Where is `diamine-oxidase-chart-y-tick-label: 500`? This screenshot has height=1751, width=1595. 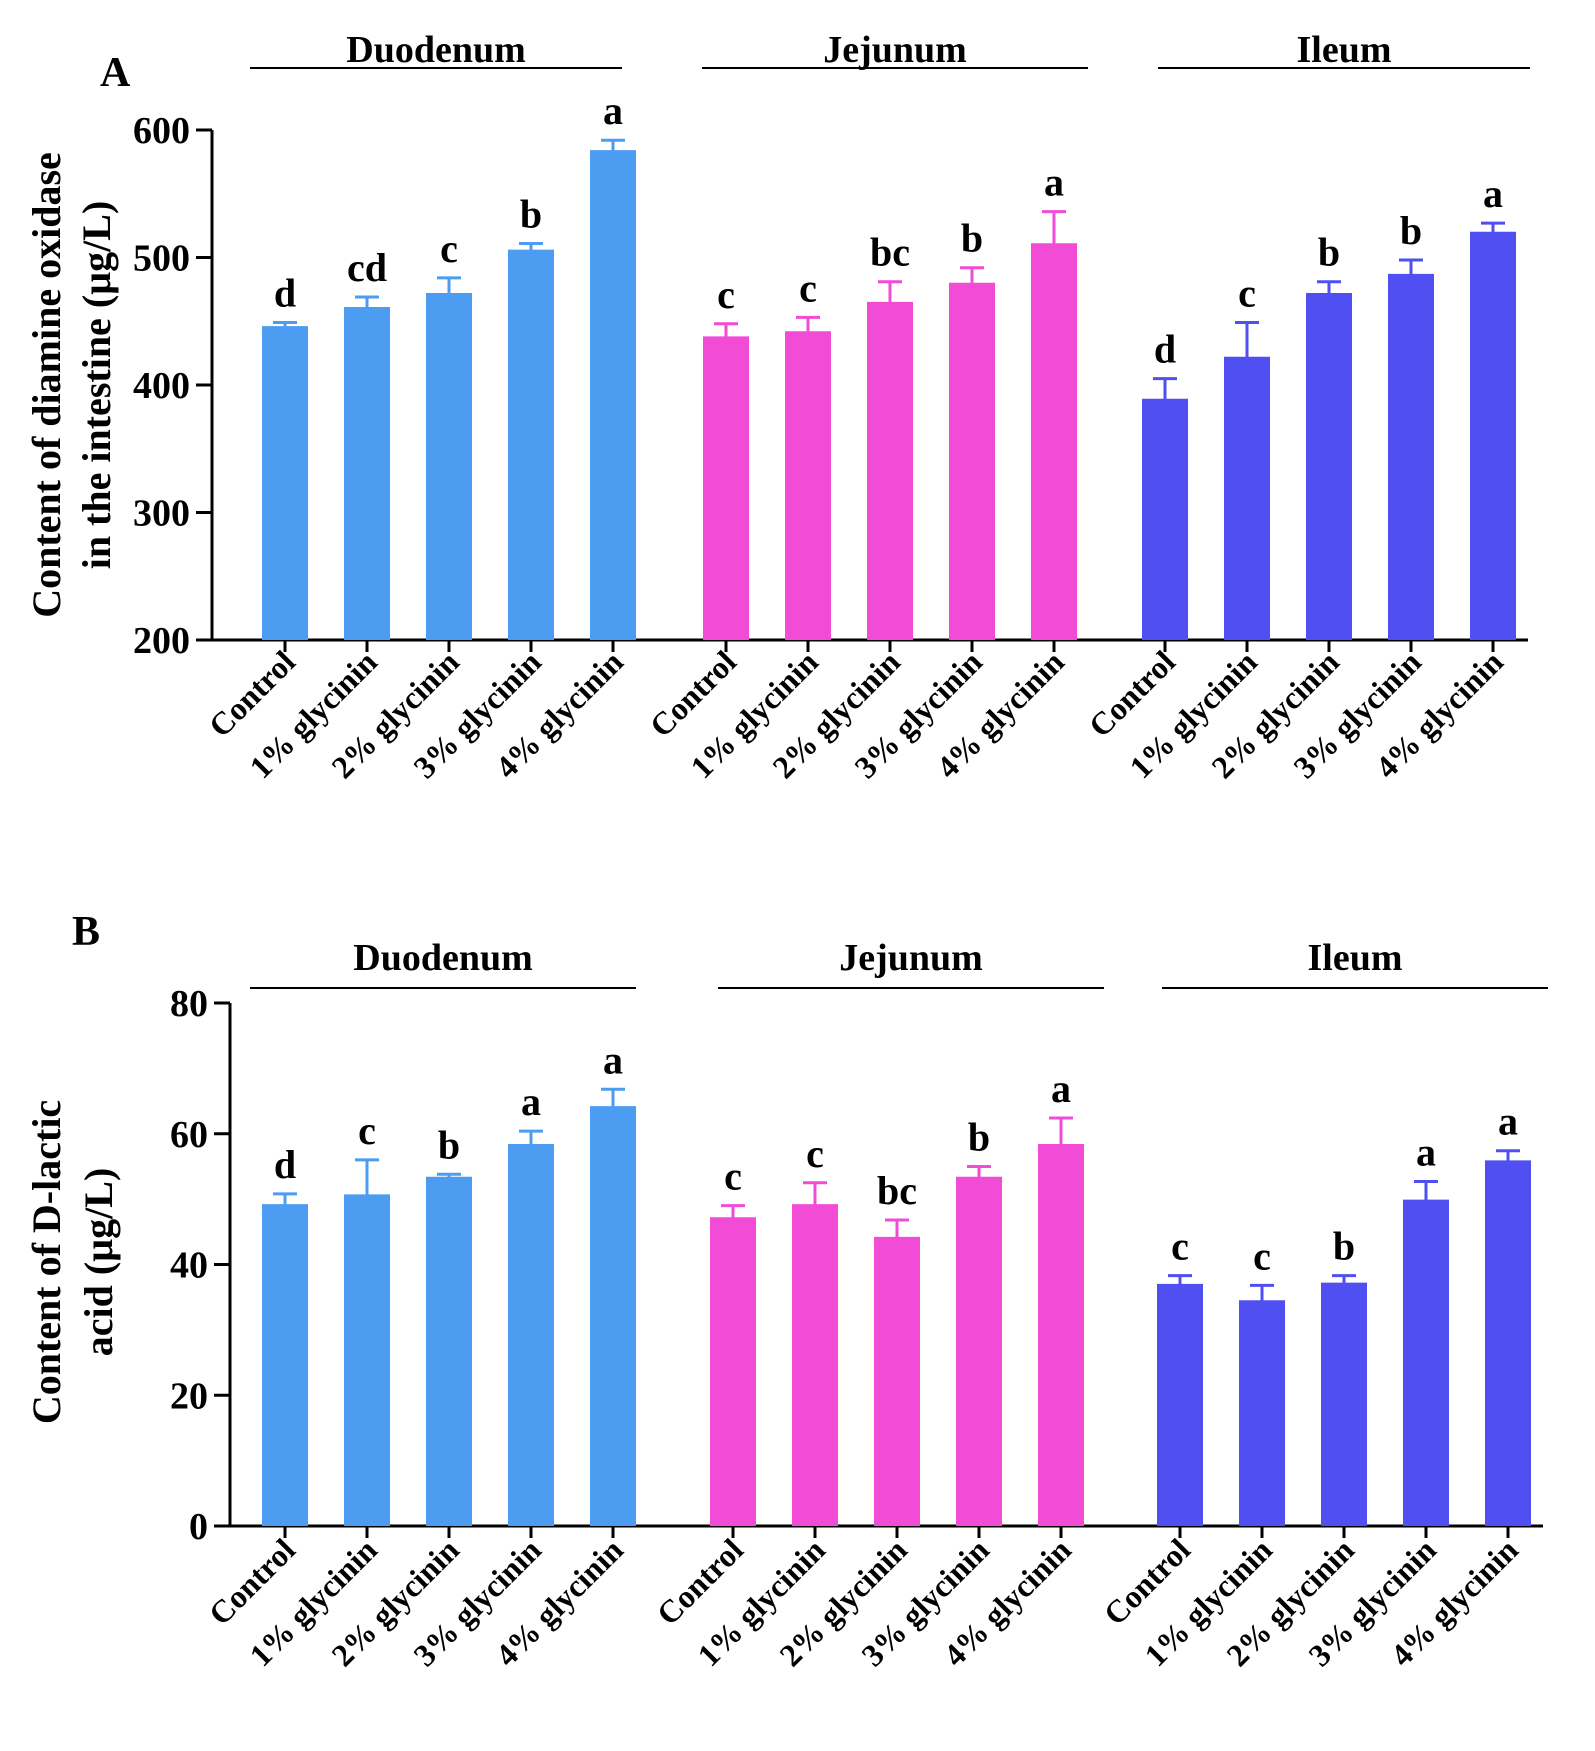 diamine-oxidase-chart-y-tick-label: 500 is located at coordinates (161, 259).